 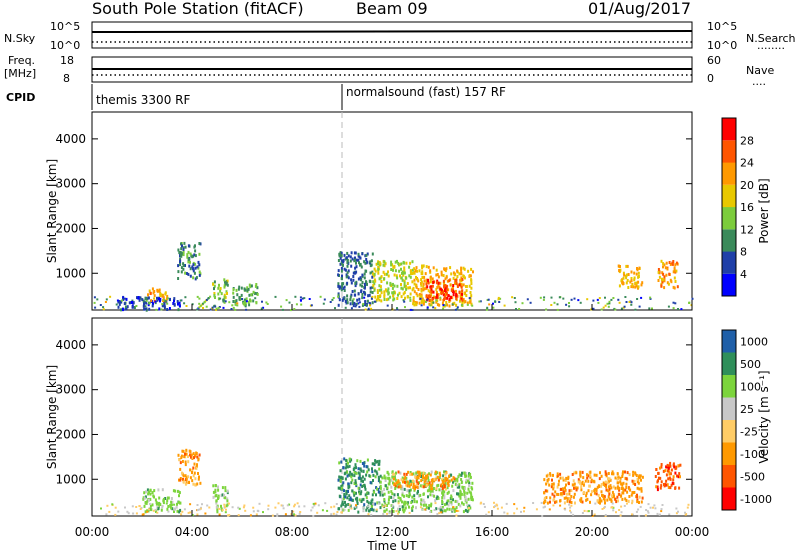 I want to click on x-tick-label: 04:00, so click(x=192, y=532).